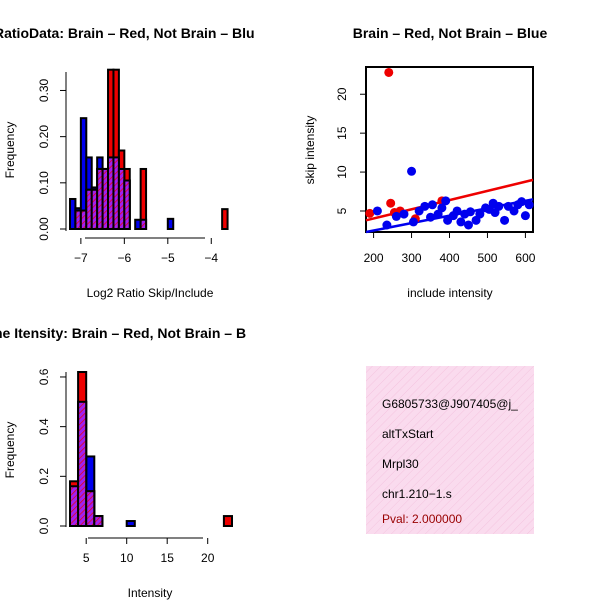 This screenshot has height=600, width=600. Describe the element at coordinates (342, 133) in the screenshot. I see `y-tick-label: 15` at that location.